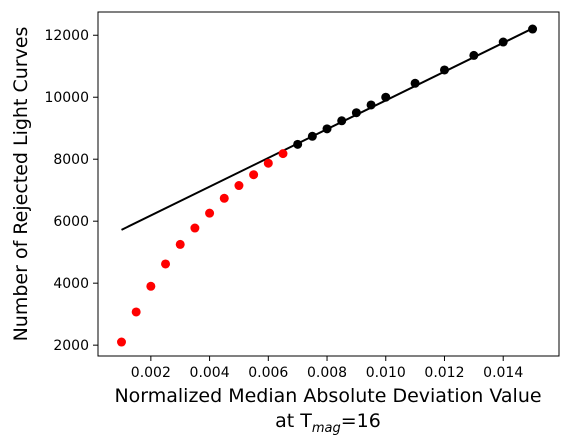  What do you see at coordinates (210, 373) in the screenshot?
I see `x-tick-label: 0.004` at bounding box center [210, 373].